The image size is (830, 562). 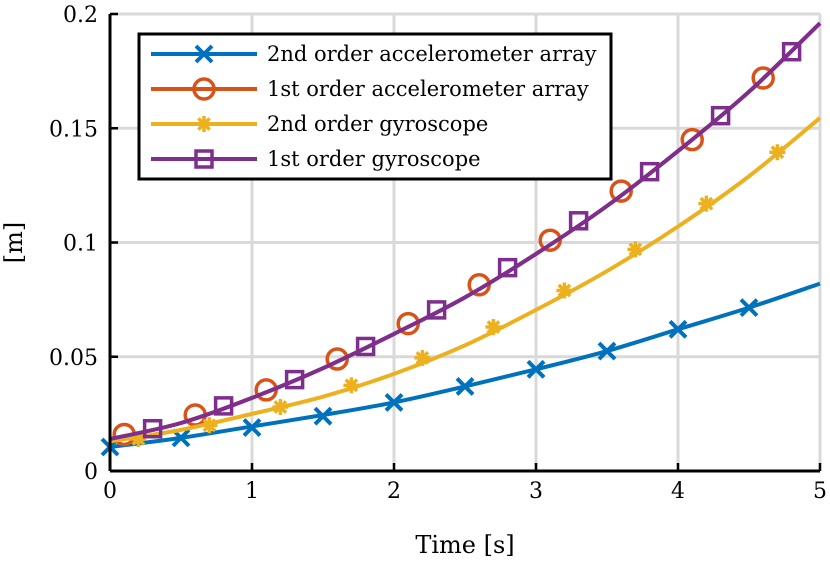 What do you see at coordinates (73, 129) in the screenshot?
I see `y-tick-label: 0.15` at bounding box center [73, 129].